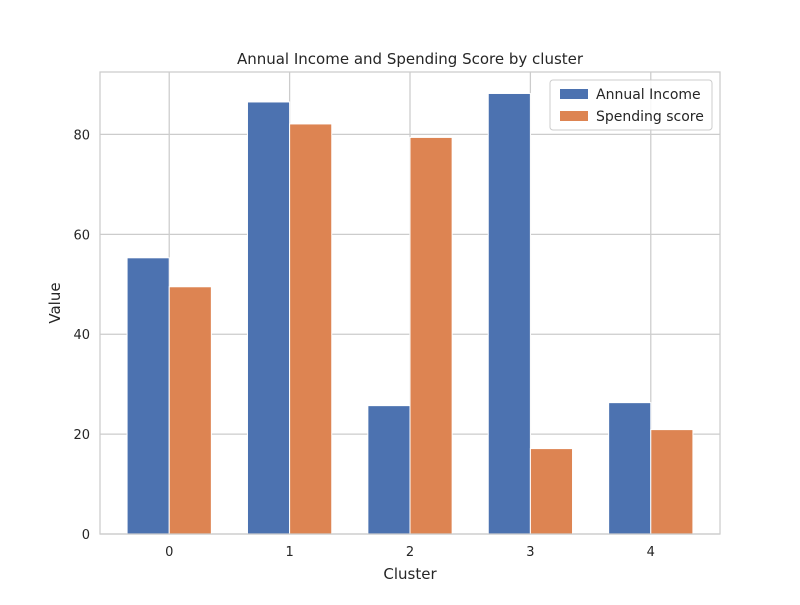 The image size is (800, 605). Describe the element at coordinates (289, 552) in the screenshot. I see `x-tick-label: 1` at that location.